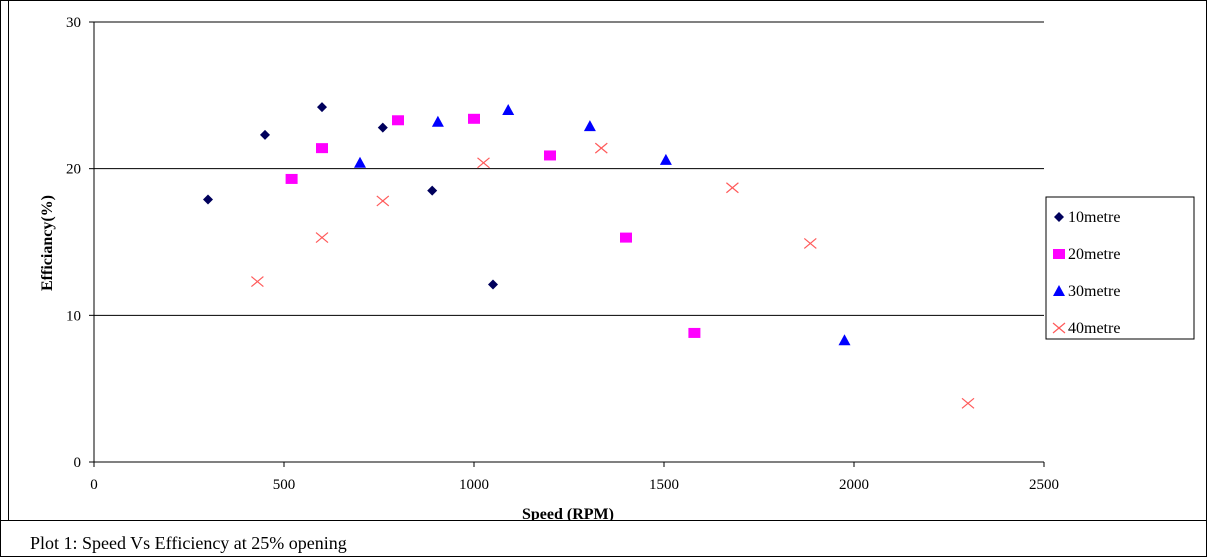 This screenshot has width=1207, height=557. I want to click on y-tick-label-10: 10, so click(73, 316).